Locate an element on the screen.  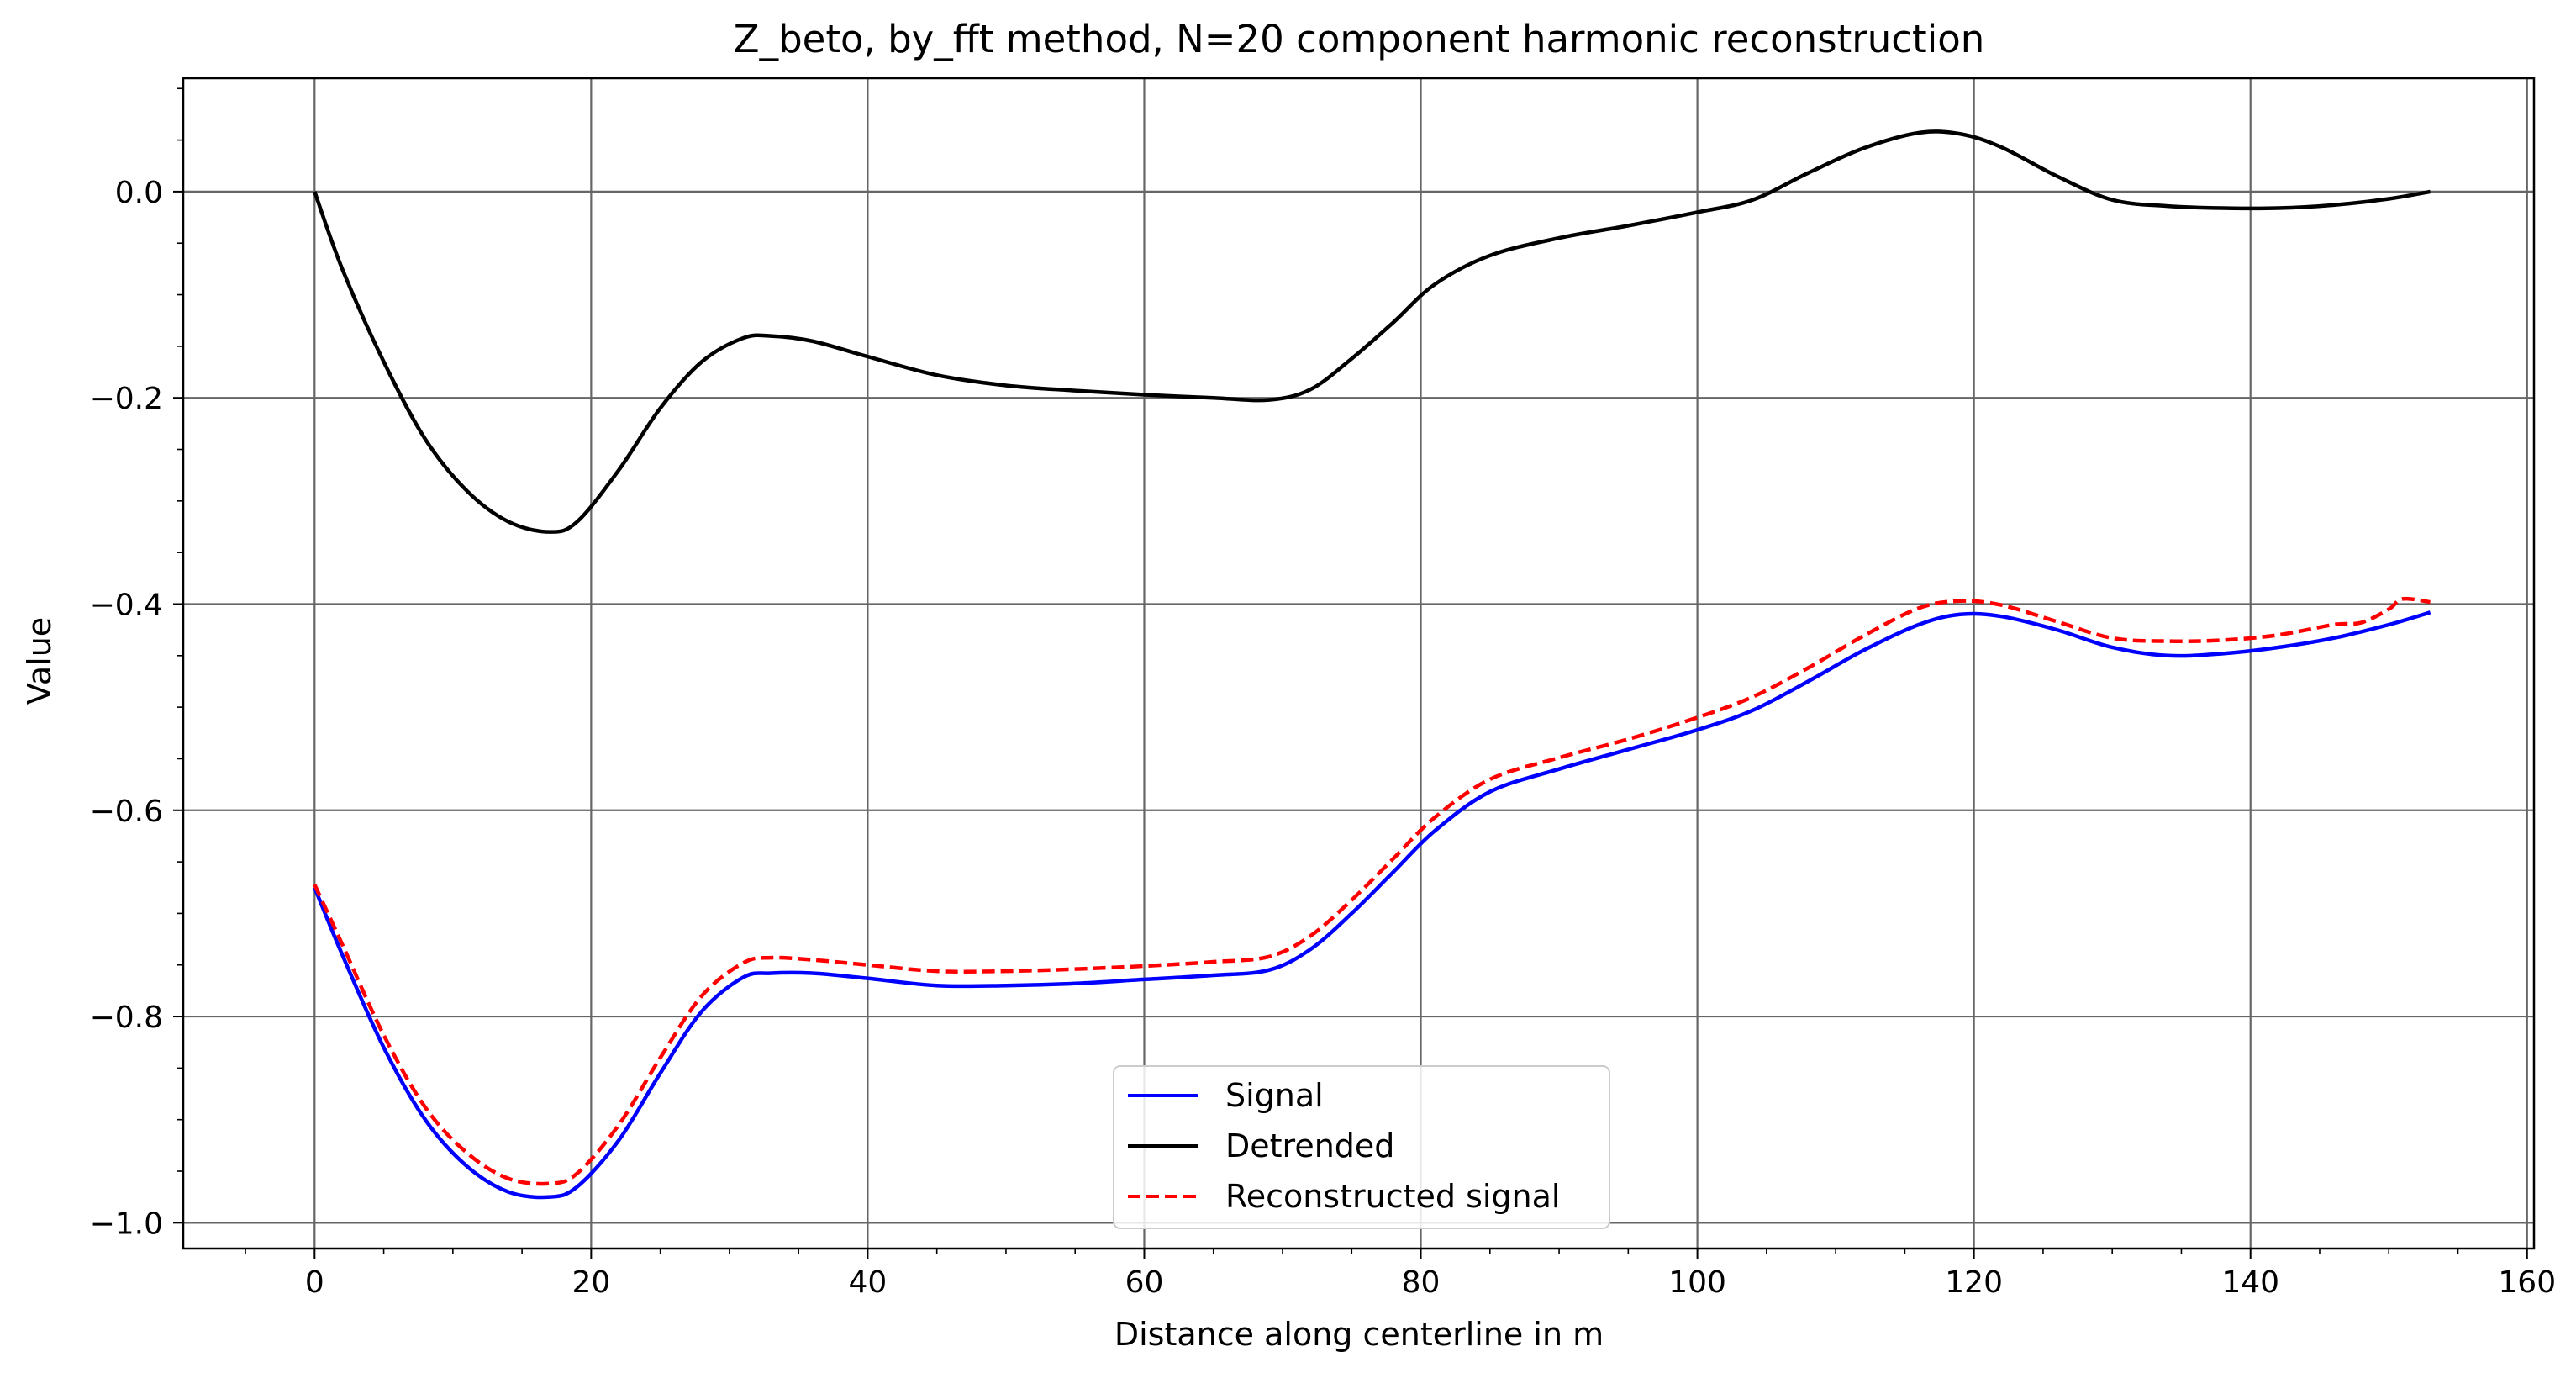
x-tick-label: 100 is located at coordinates (1697, 1282).